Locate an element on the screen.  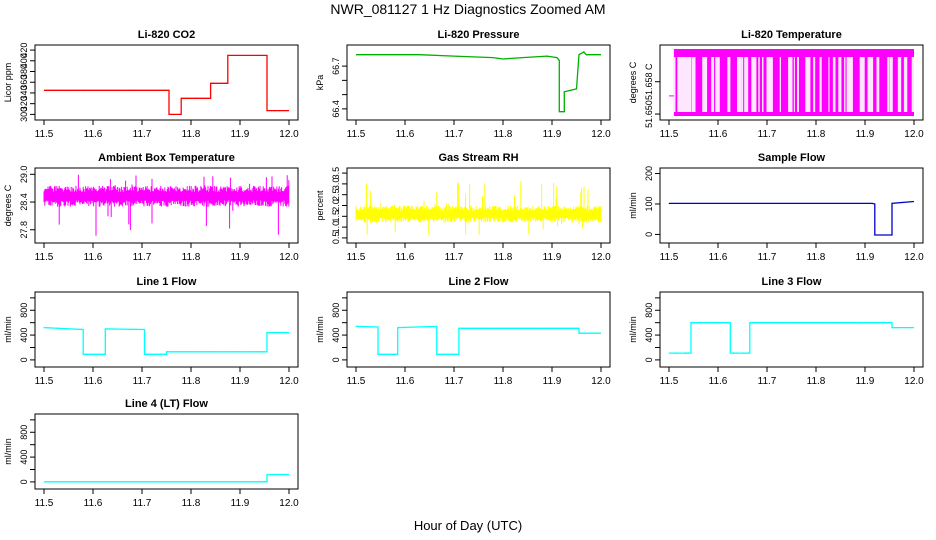
y-tick-label: 1.5 is located at coordinates (336, 216).